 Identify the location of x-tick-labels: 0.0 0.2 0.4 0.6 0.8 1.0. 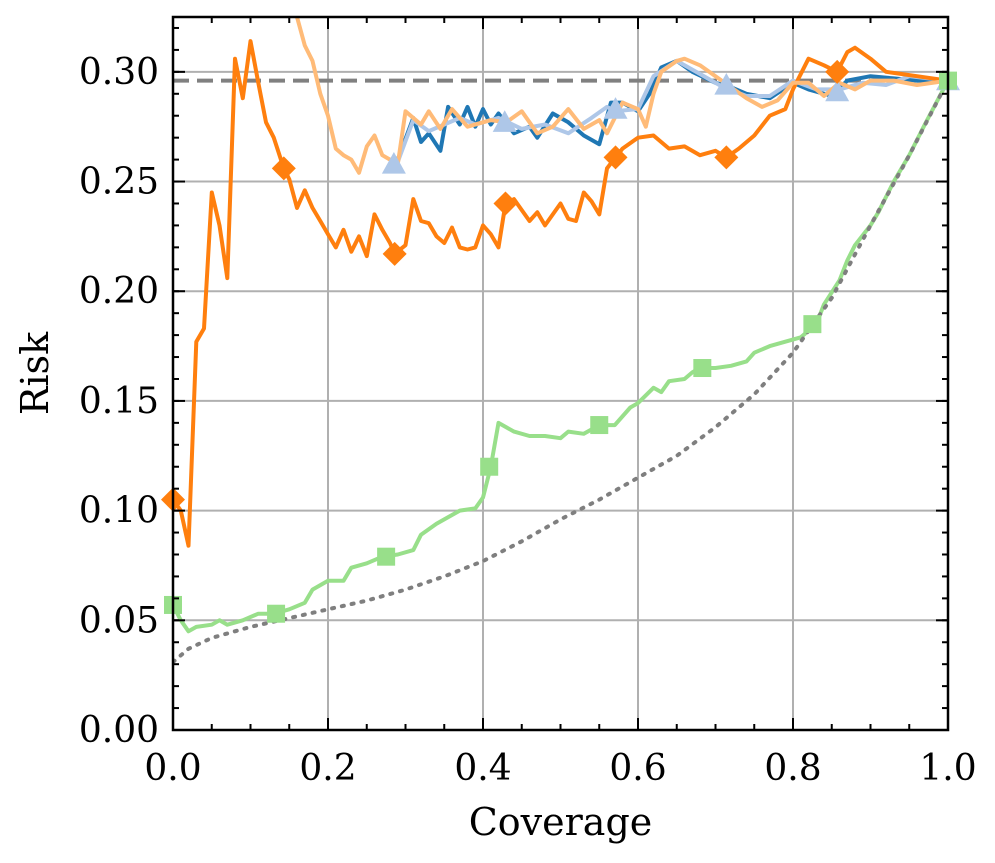
(560, 768).